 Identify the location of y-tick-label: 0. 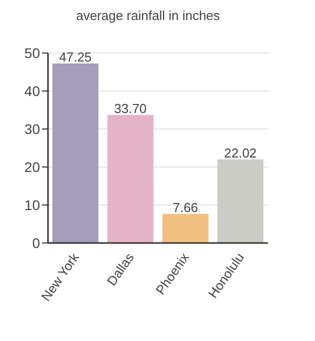
(36, 242).